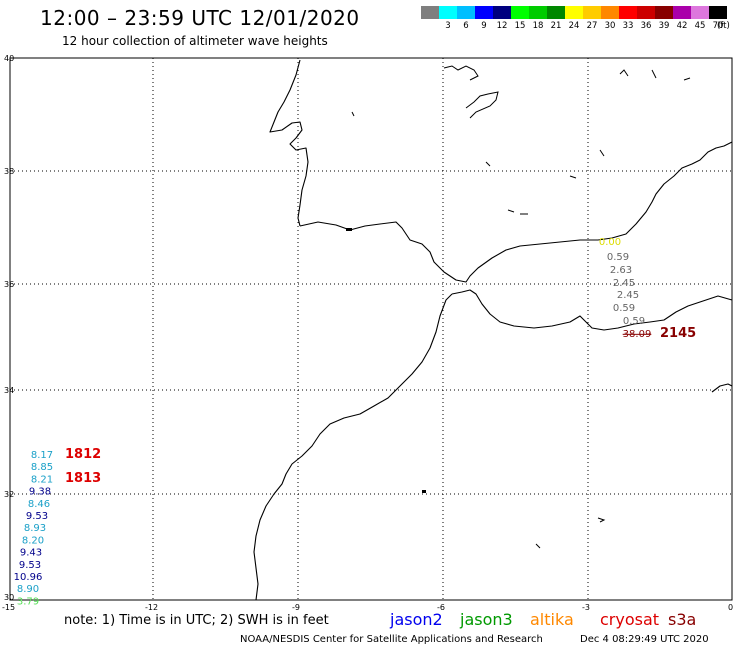  Describe the element at coordinates (42, 455) in the screenshot. I see `swh-value: 8.17` at that location.